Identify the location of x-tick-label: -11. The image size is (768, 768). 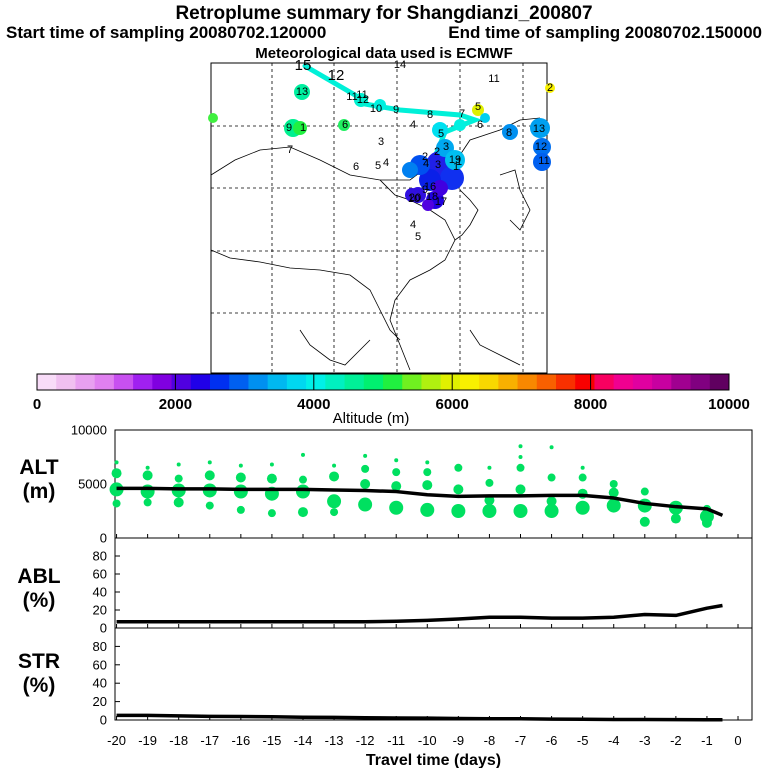
(396, 740).